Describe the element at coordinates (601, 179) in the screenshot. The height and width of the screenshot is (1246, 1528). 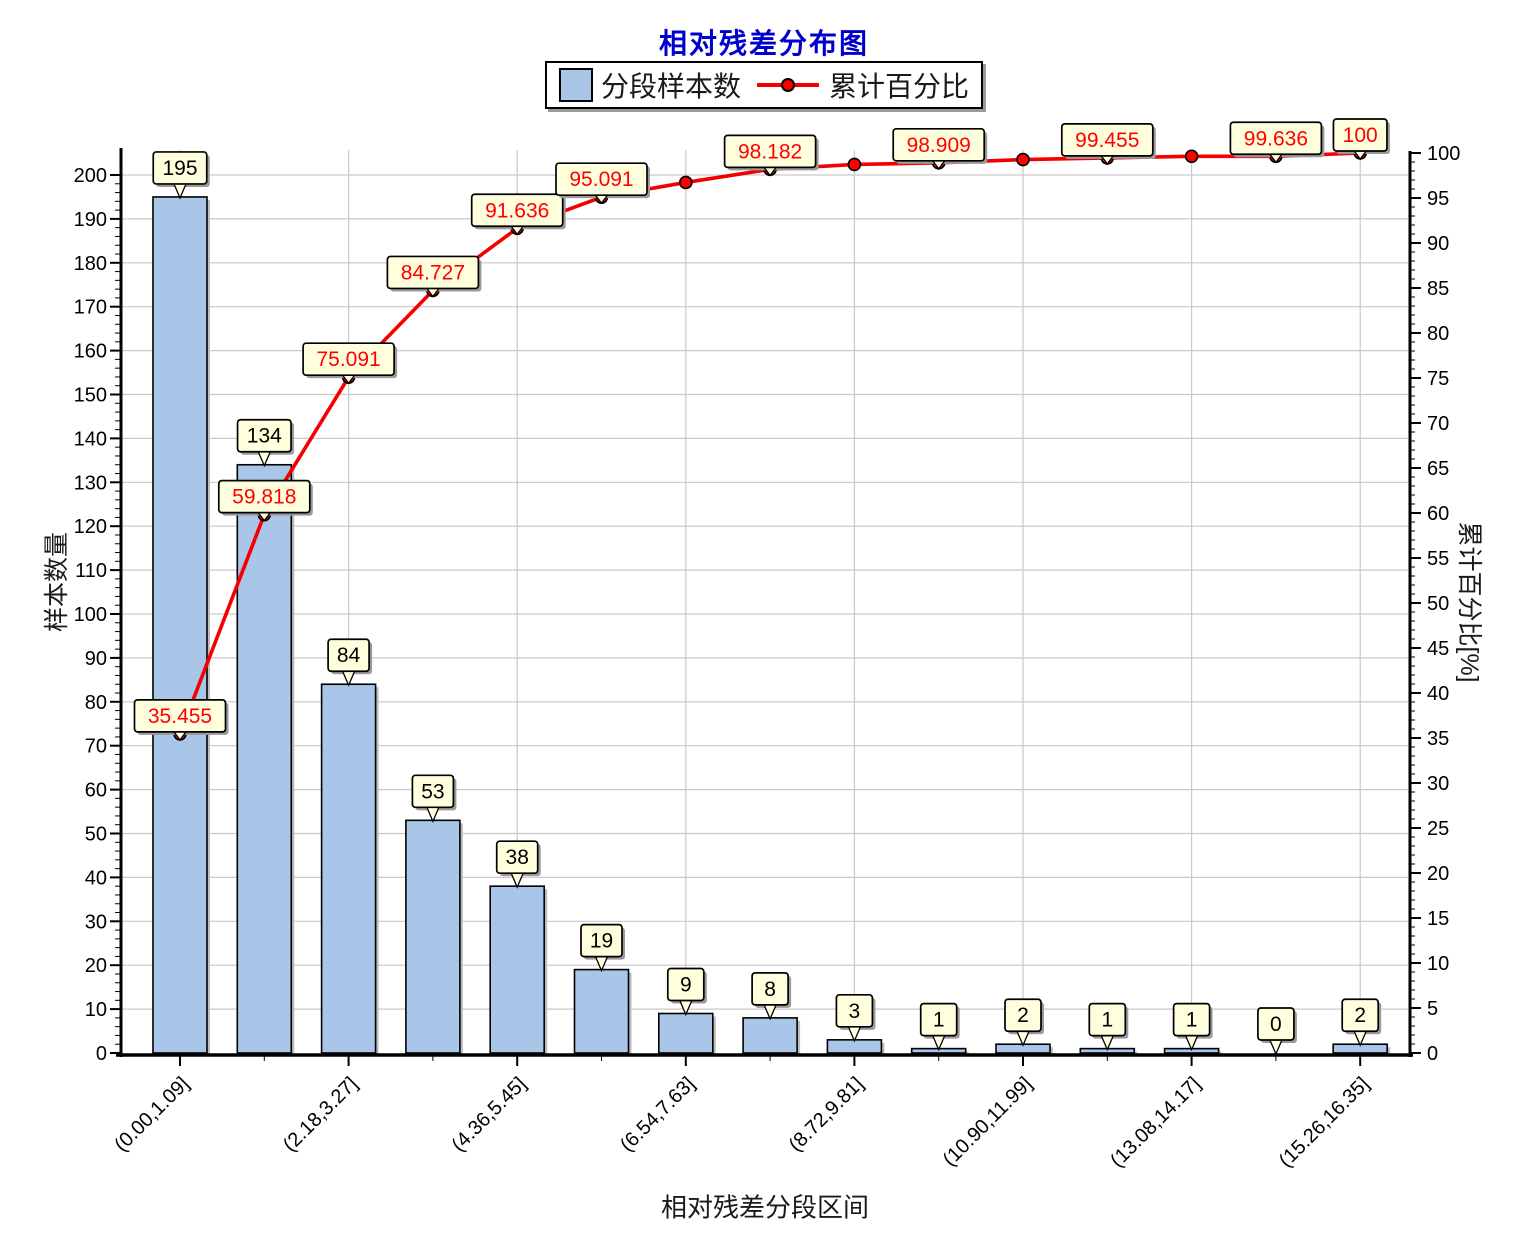
I see `cum-pct-label-5-box` at that location.